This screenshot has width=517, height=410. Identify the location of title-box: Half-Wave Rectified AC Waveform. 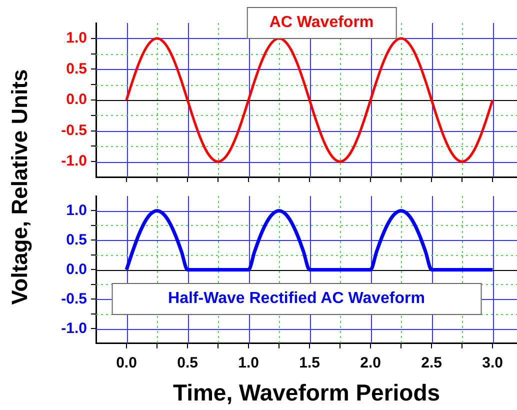
(296, 299).